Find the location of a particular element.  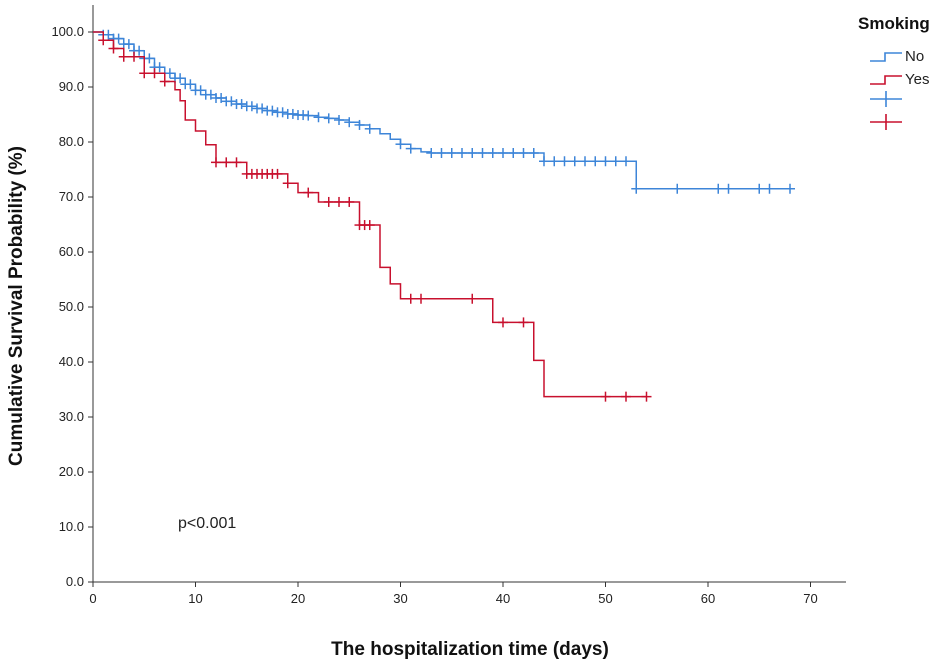

legend-line-yes is located at coordinates (886, 80).